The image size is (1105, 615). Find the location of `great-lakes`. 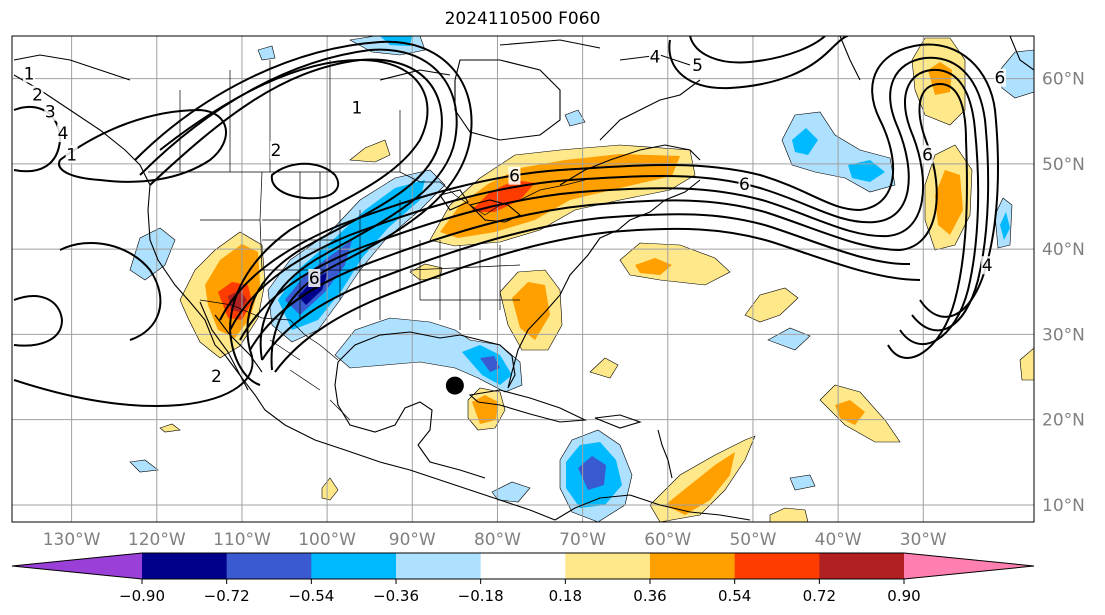

great-lakes is located at coordinates (480, 206).